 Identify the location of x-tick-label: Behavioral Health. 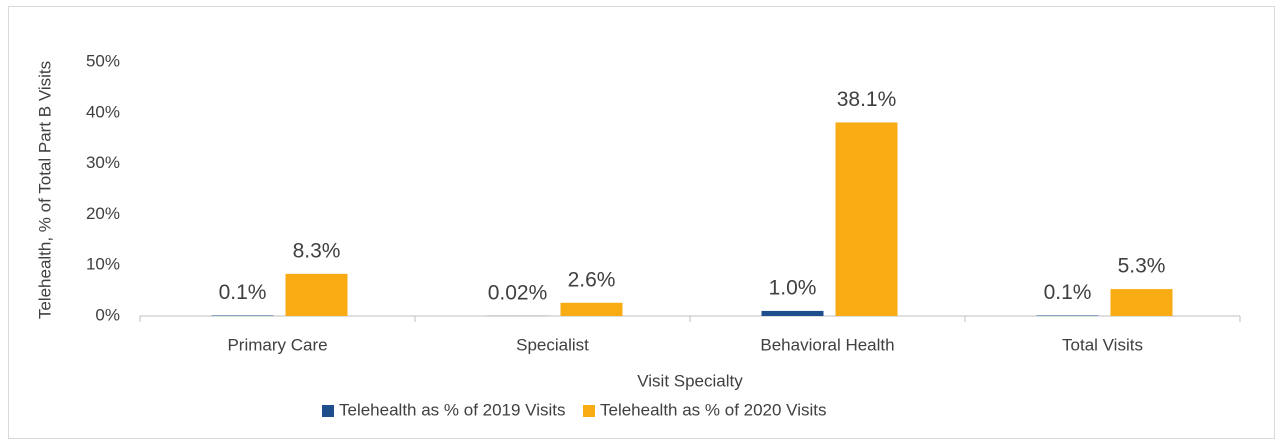
(827, 344).